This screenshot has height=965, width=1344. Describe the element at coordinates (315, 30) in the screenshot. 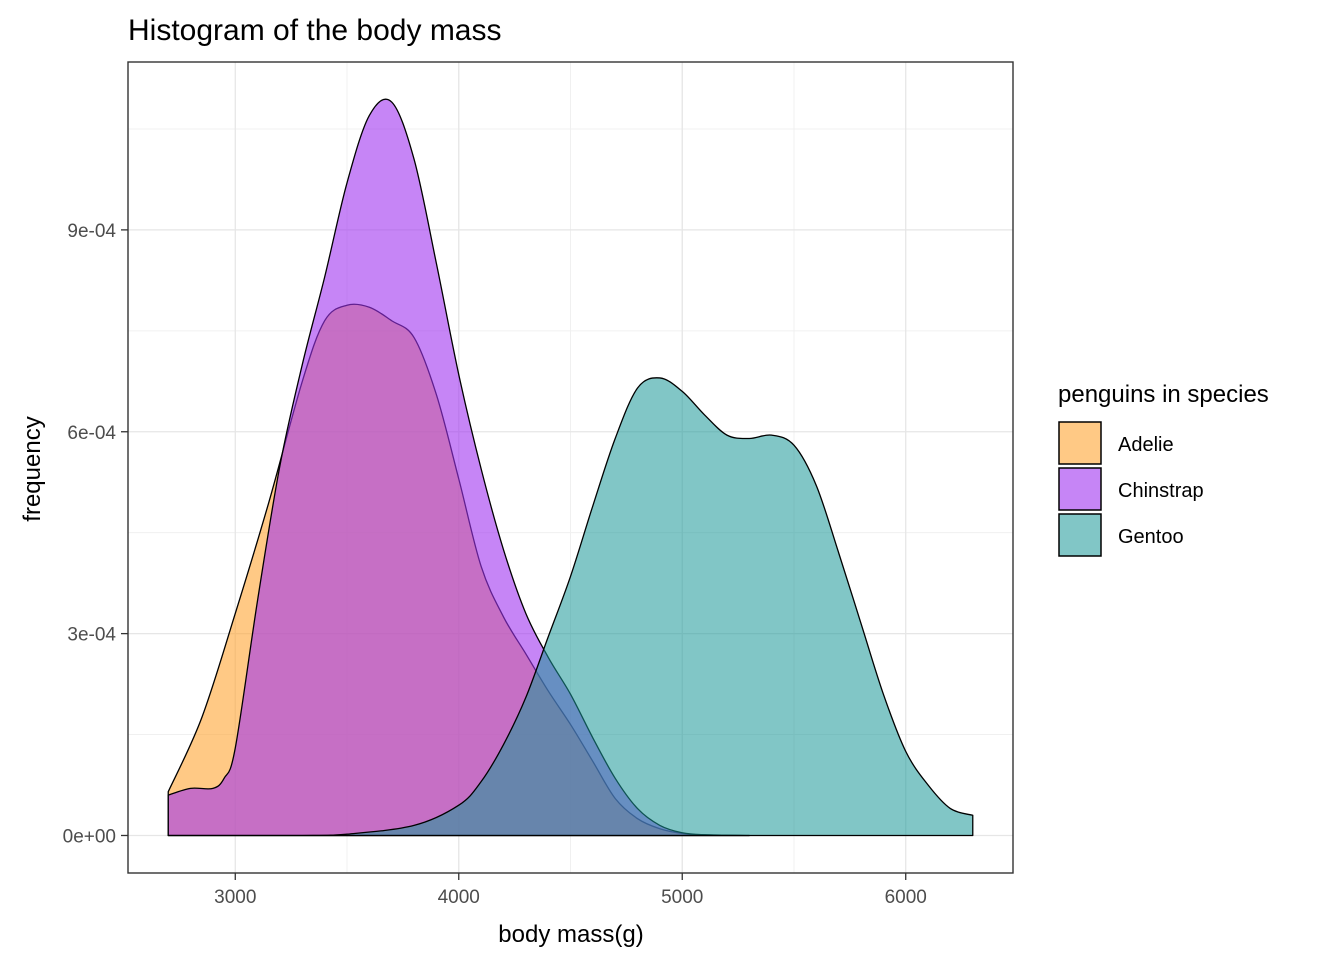

I see `chart-title: Histogram of the body mass` at that location.